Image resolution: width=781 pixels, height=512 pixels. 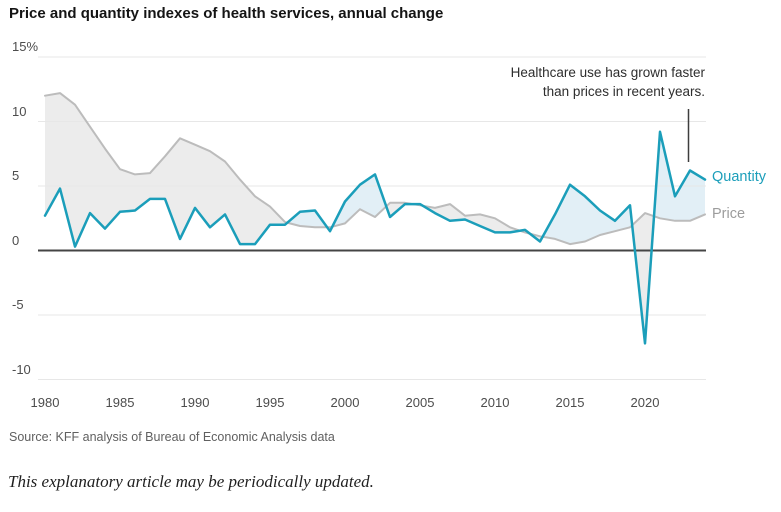 What do you see at coordinates (45, 402) in the screenshot?
I see `x-tick-label: 1980` at bounding box center [45, 402].